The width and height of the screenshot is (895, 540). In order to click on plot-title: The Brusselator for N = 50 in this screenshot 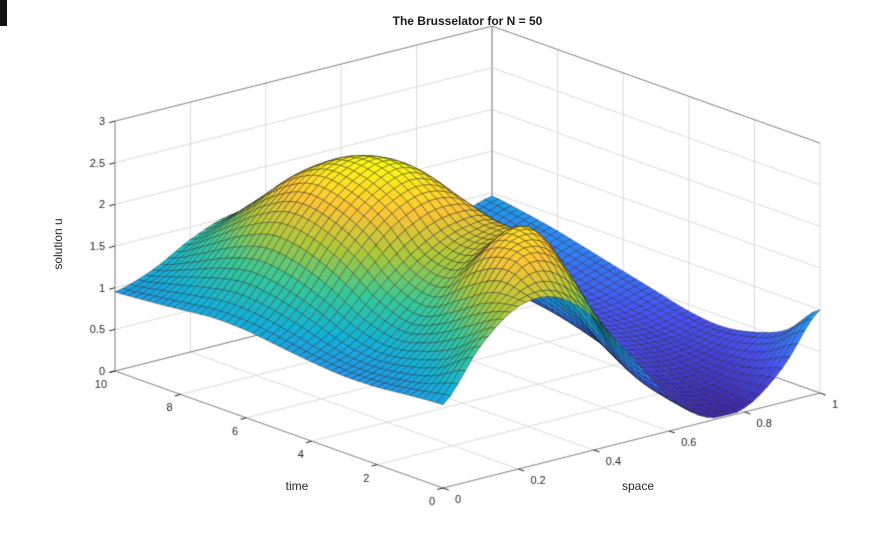, I will do `click(467, 21)`.